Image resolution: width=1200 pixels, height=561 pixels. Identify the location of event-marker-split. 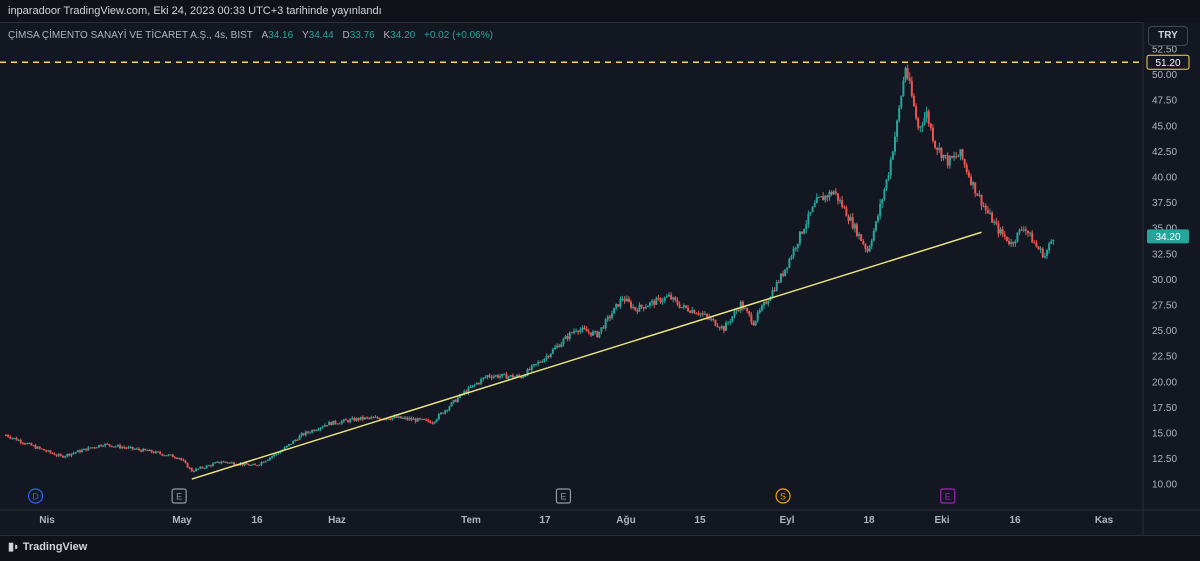
(783, 496).